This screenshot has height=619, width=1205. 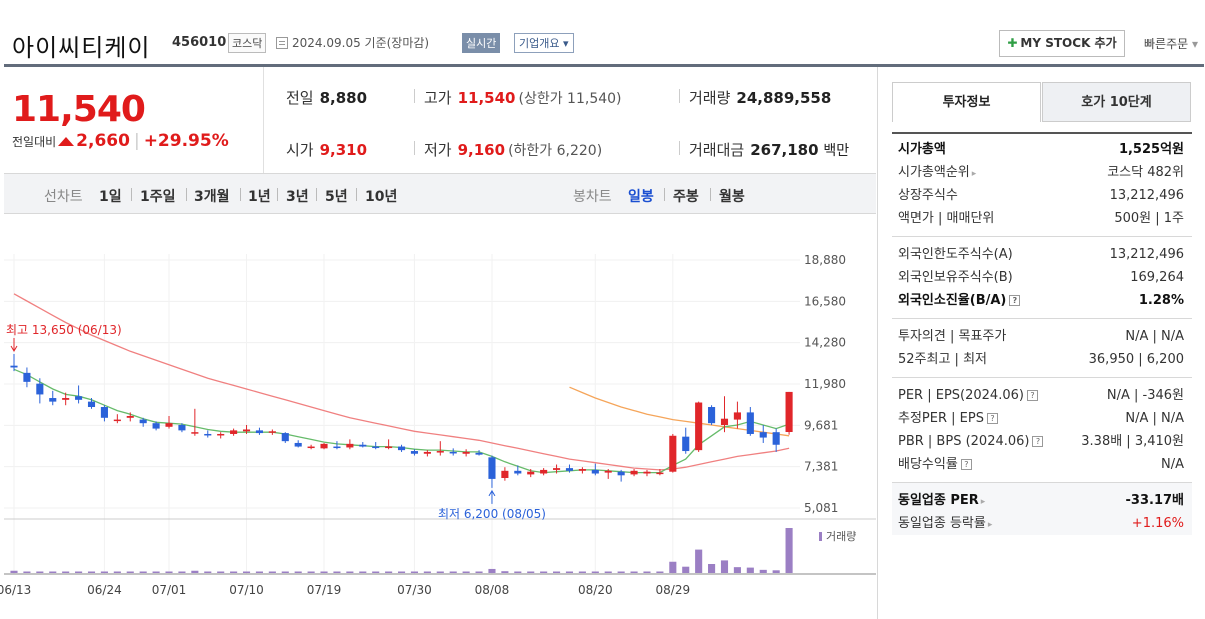 I want to click on period-weekly: 주봉, so click(x=686, y=197).